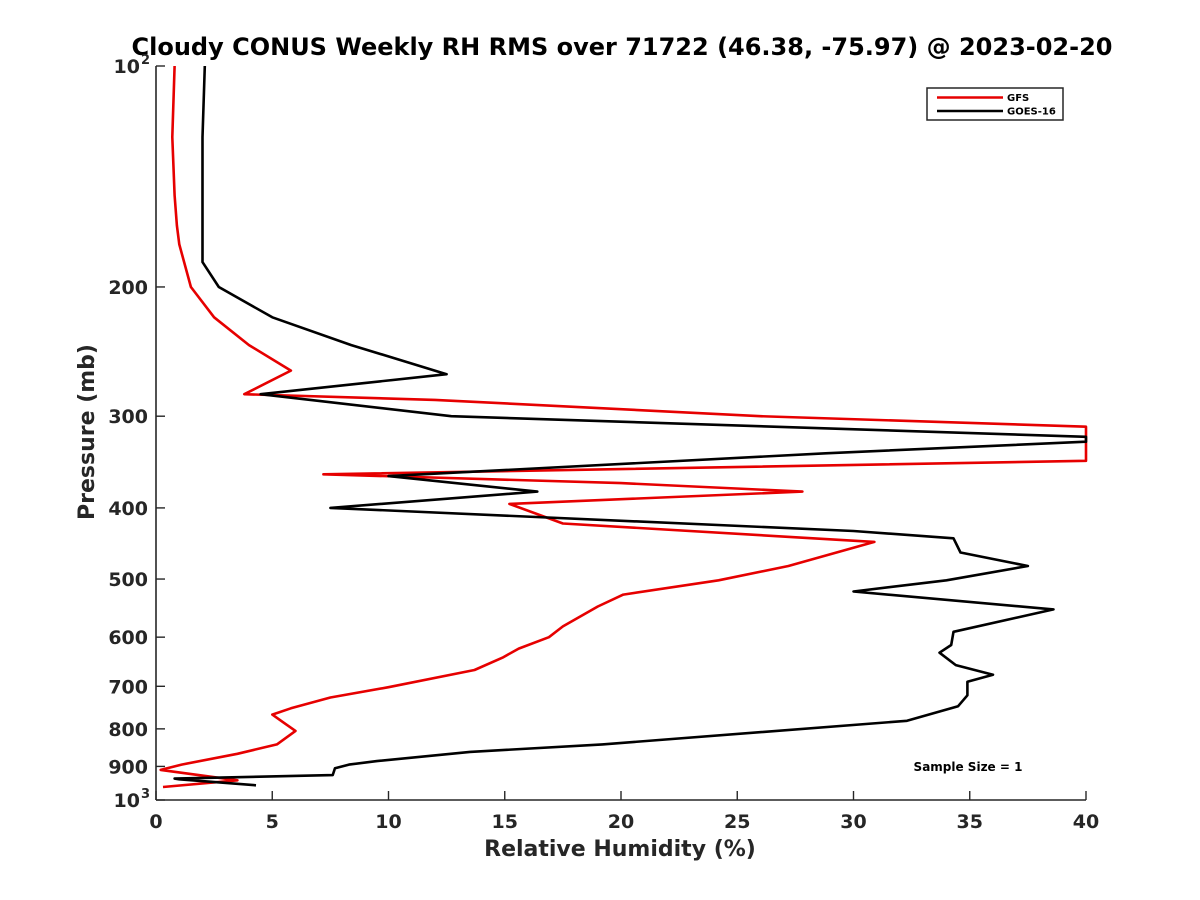 The width and height of the screenshot is (1200, 900). What do you see at coordinates (128, 730) in the screenshot?
I see `y-tick-label: 800` at bounding box center [128, 730].